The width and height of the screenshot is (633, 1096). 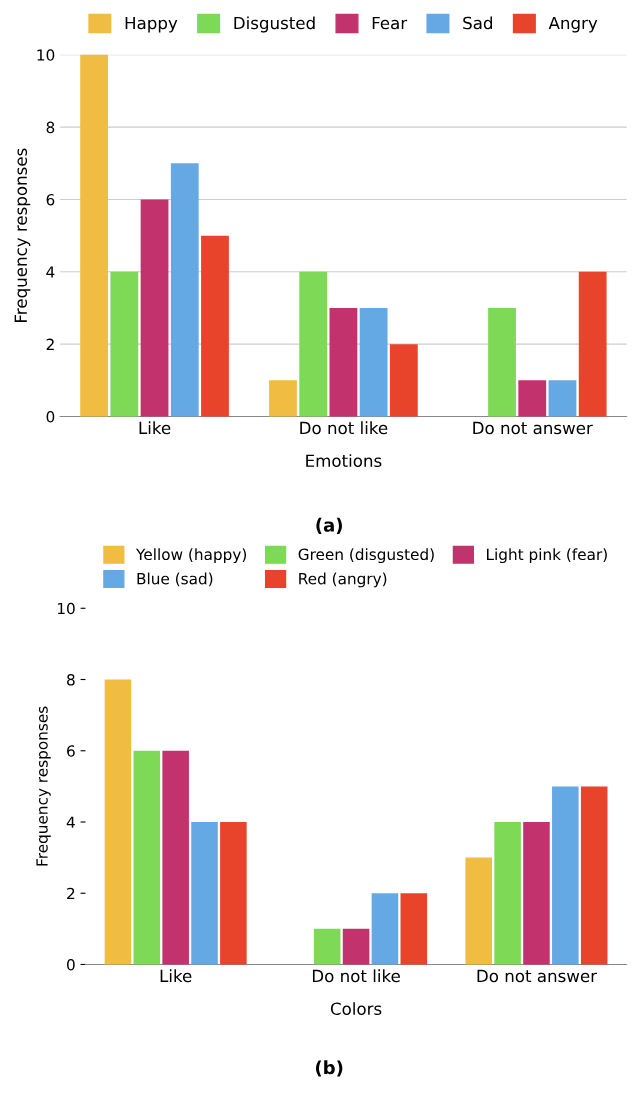 What do you see at coordinates (547, 556) in the screenshot?
I see `legend-label: Light pink (fear)` at bounding box center [547, 556].